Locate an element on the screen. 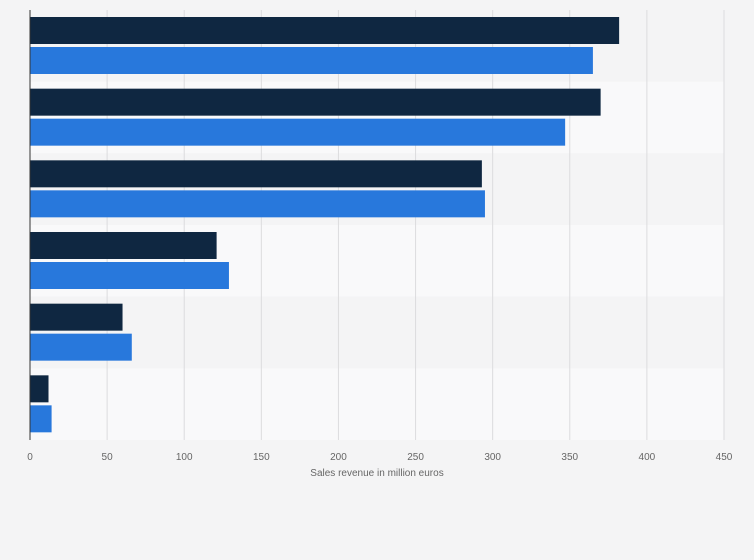 The image size is (754, 560). x-tick-label: 300 is located at coordinates (492, 457).